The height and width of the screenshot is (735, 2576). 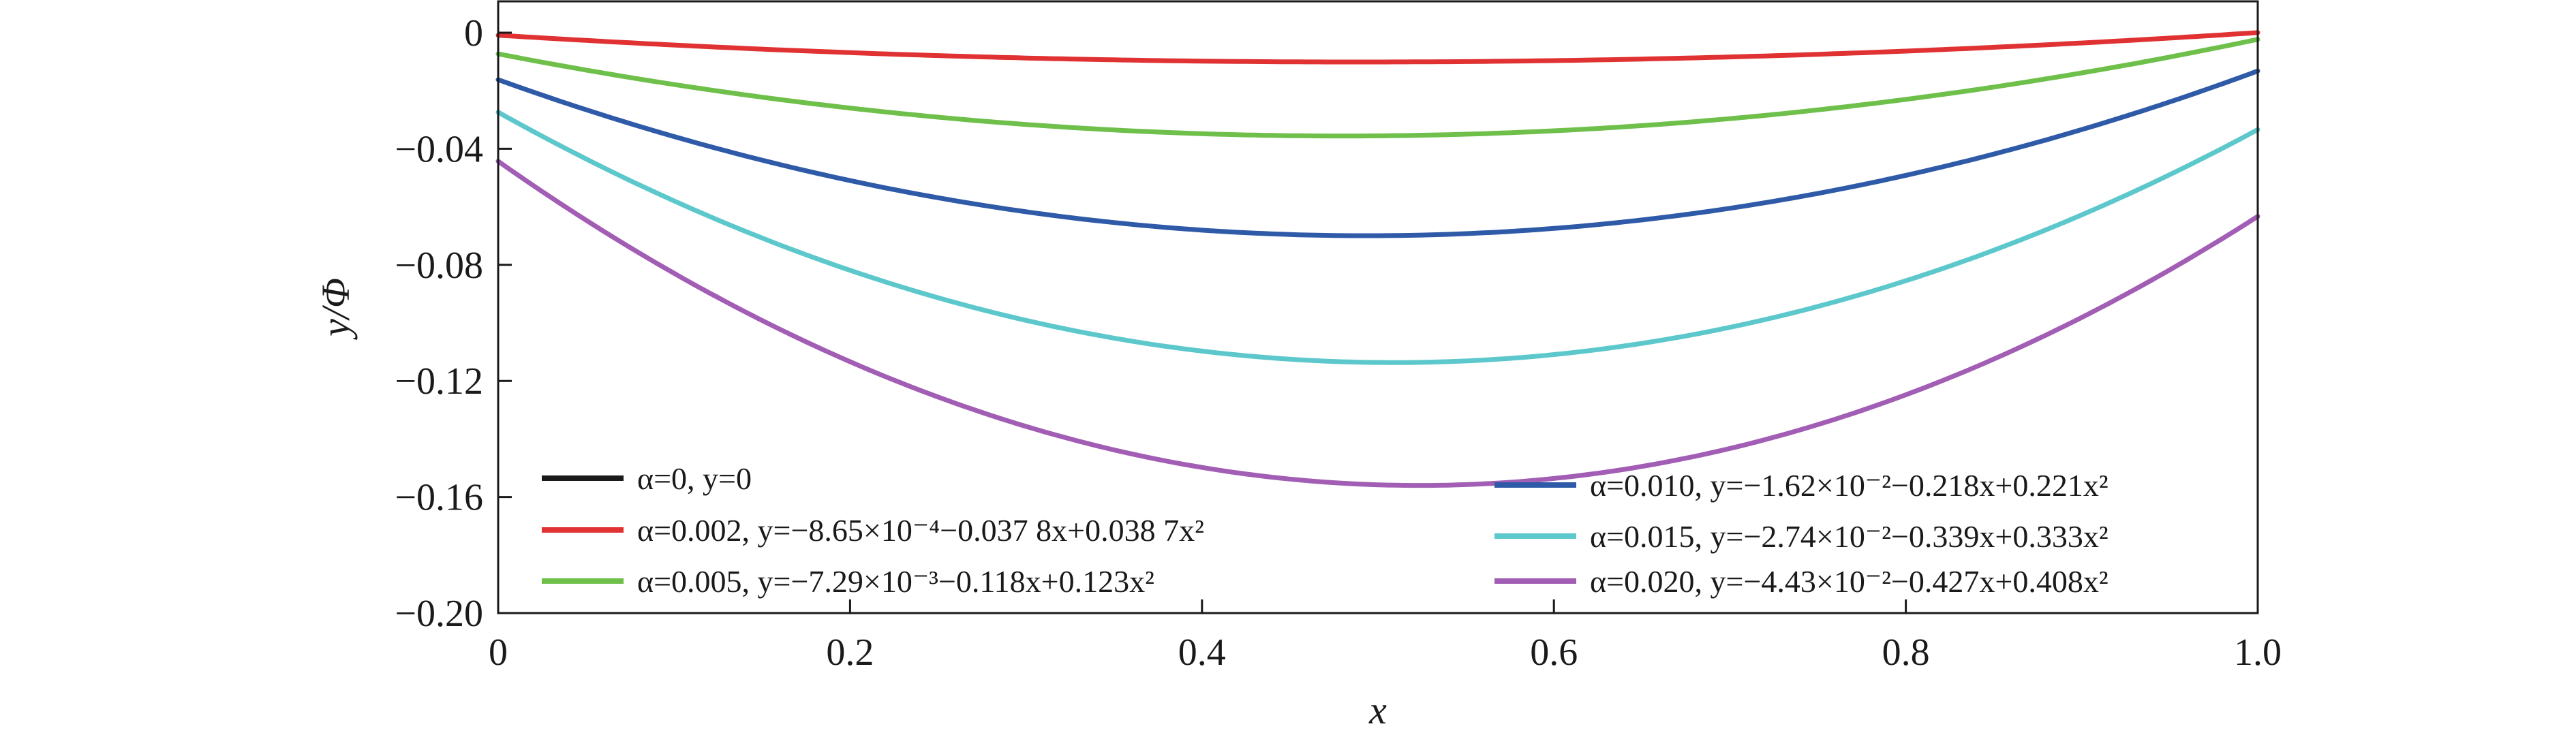 What do you see at coordinates (439, 614) in the screenshot?
I see `y-tick-label: −0.20` at bounding box center [439, 614].